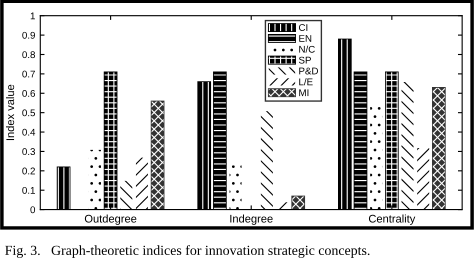 This screenshot has height=262, width=474. Describe the element at coordinates (29, 152) in the screenshot. I see `y-tick-label: 0.3` at that location.